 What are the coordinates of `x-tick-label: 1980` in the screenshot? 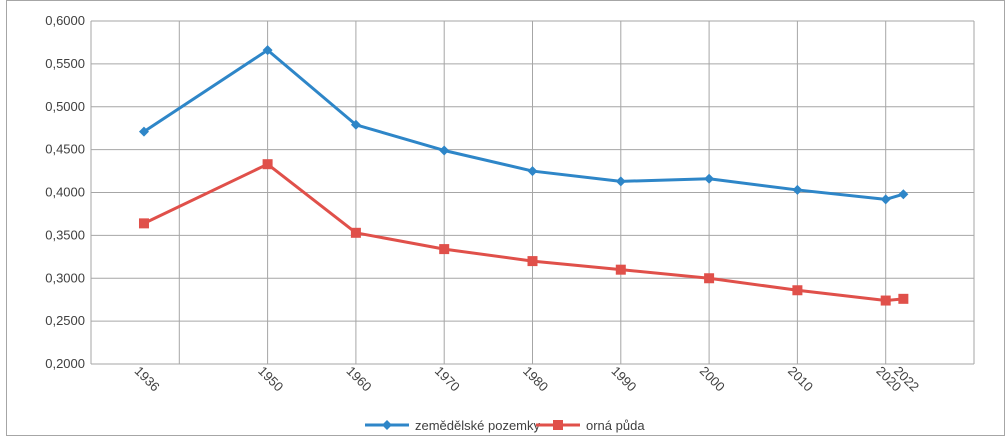 It's located at (535, 378).